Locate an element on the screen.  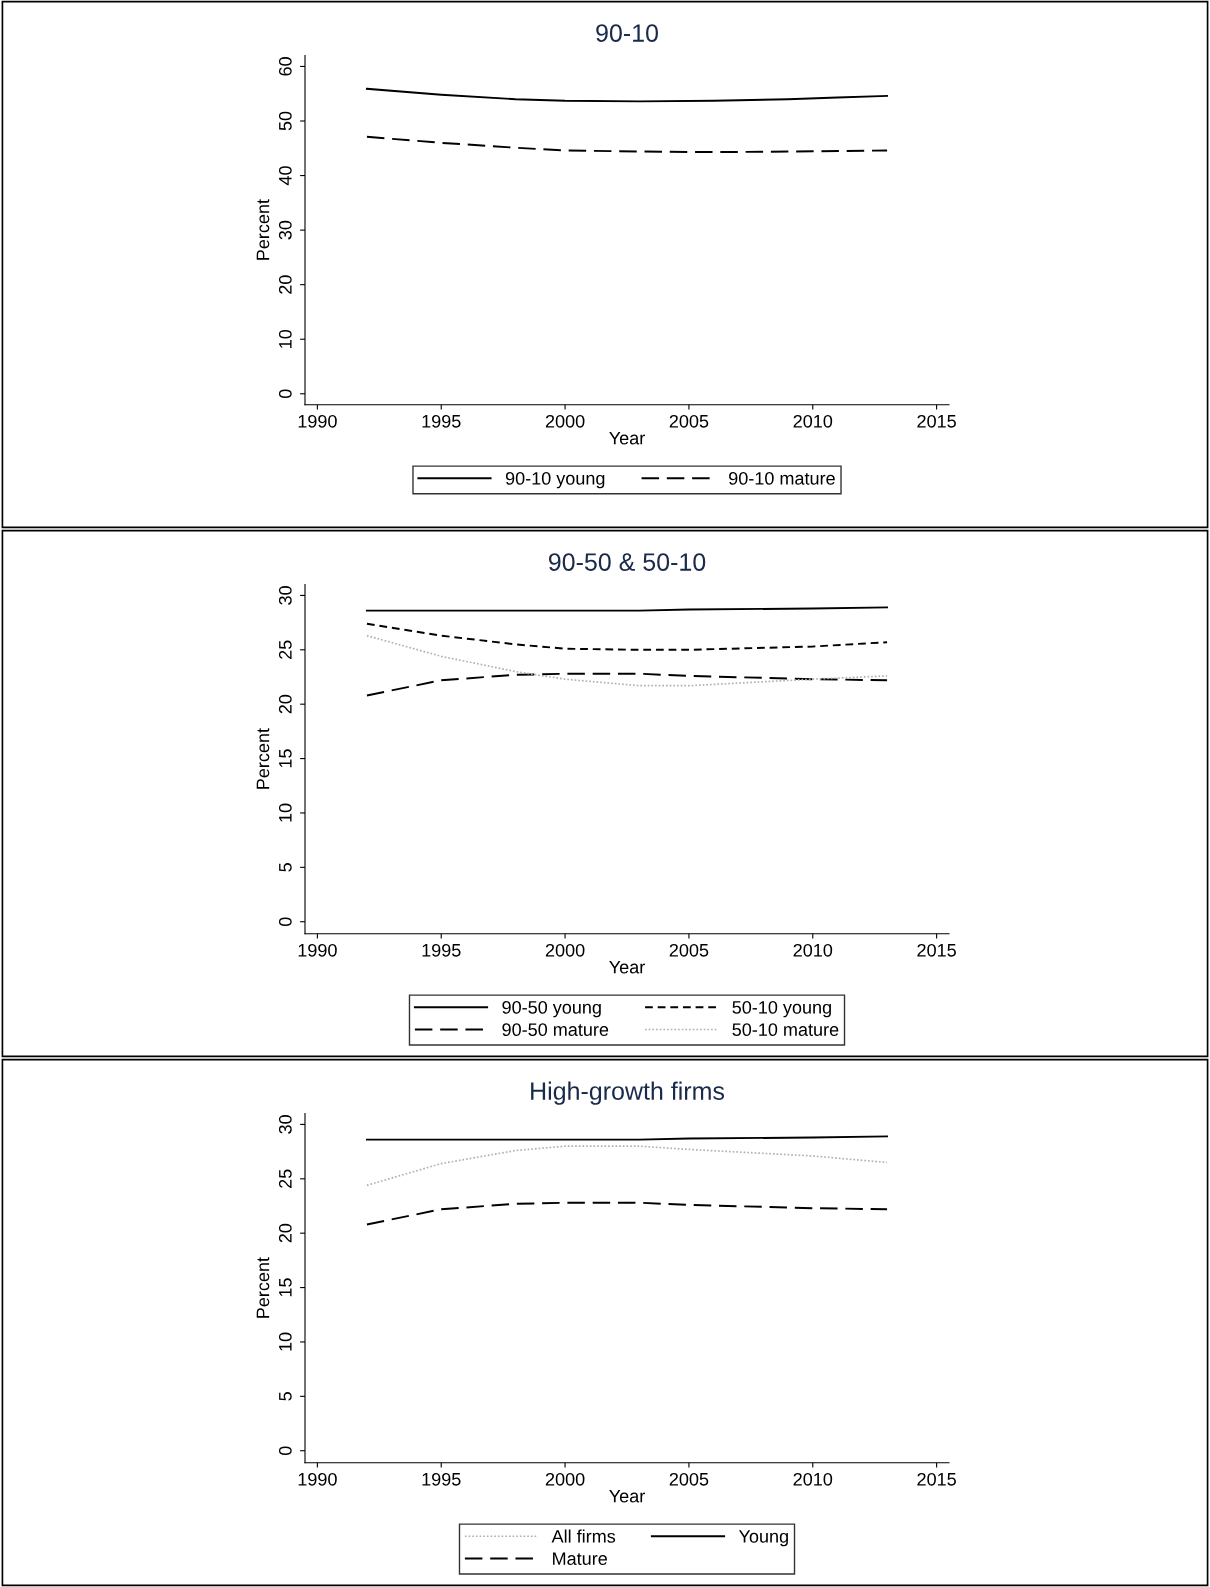
y-tick-label: 40 is located at coordinates (285, 176).